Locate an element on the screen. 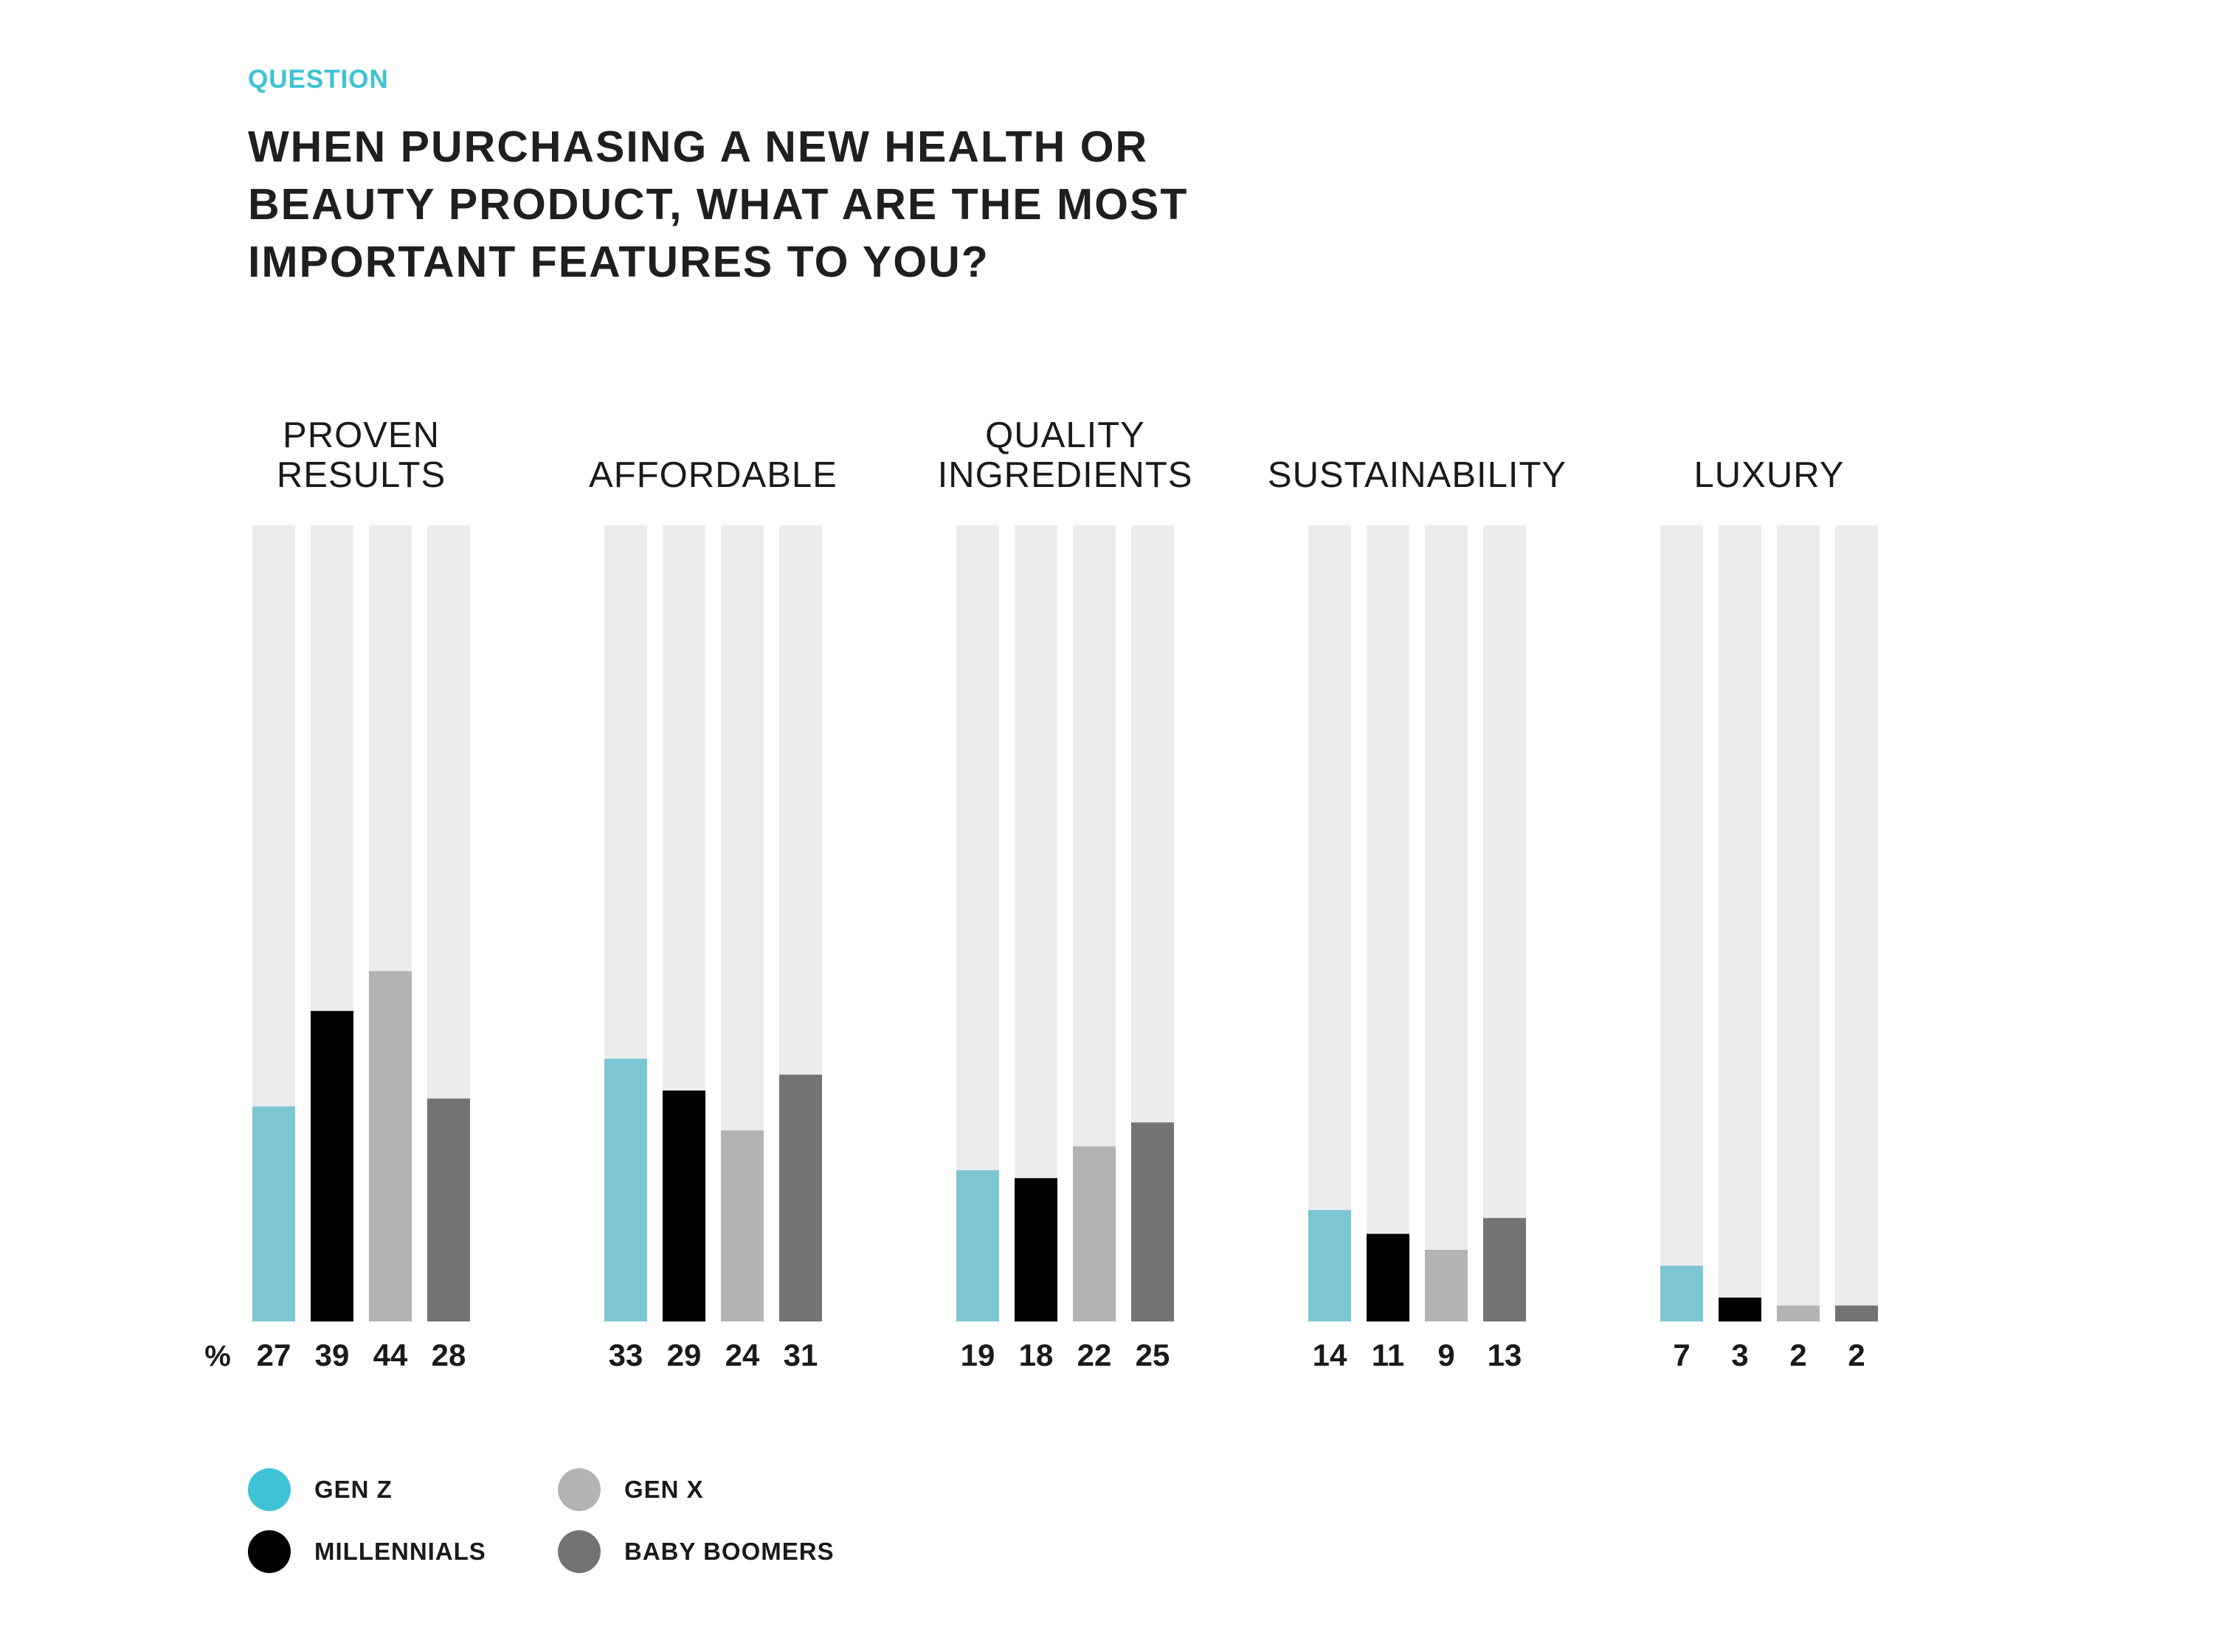 This screenshot has width=2224, height=1652. value-label-sustainability-millennials: 11 is located at coordinates (1388, 1355).